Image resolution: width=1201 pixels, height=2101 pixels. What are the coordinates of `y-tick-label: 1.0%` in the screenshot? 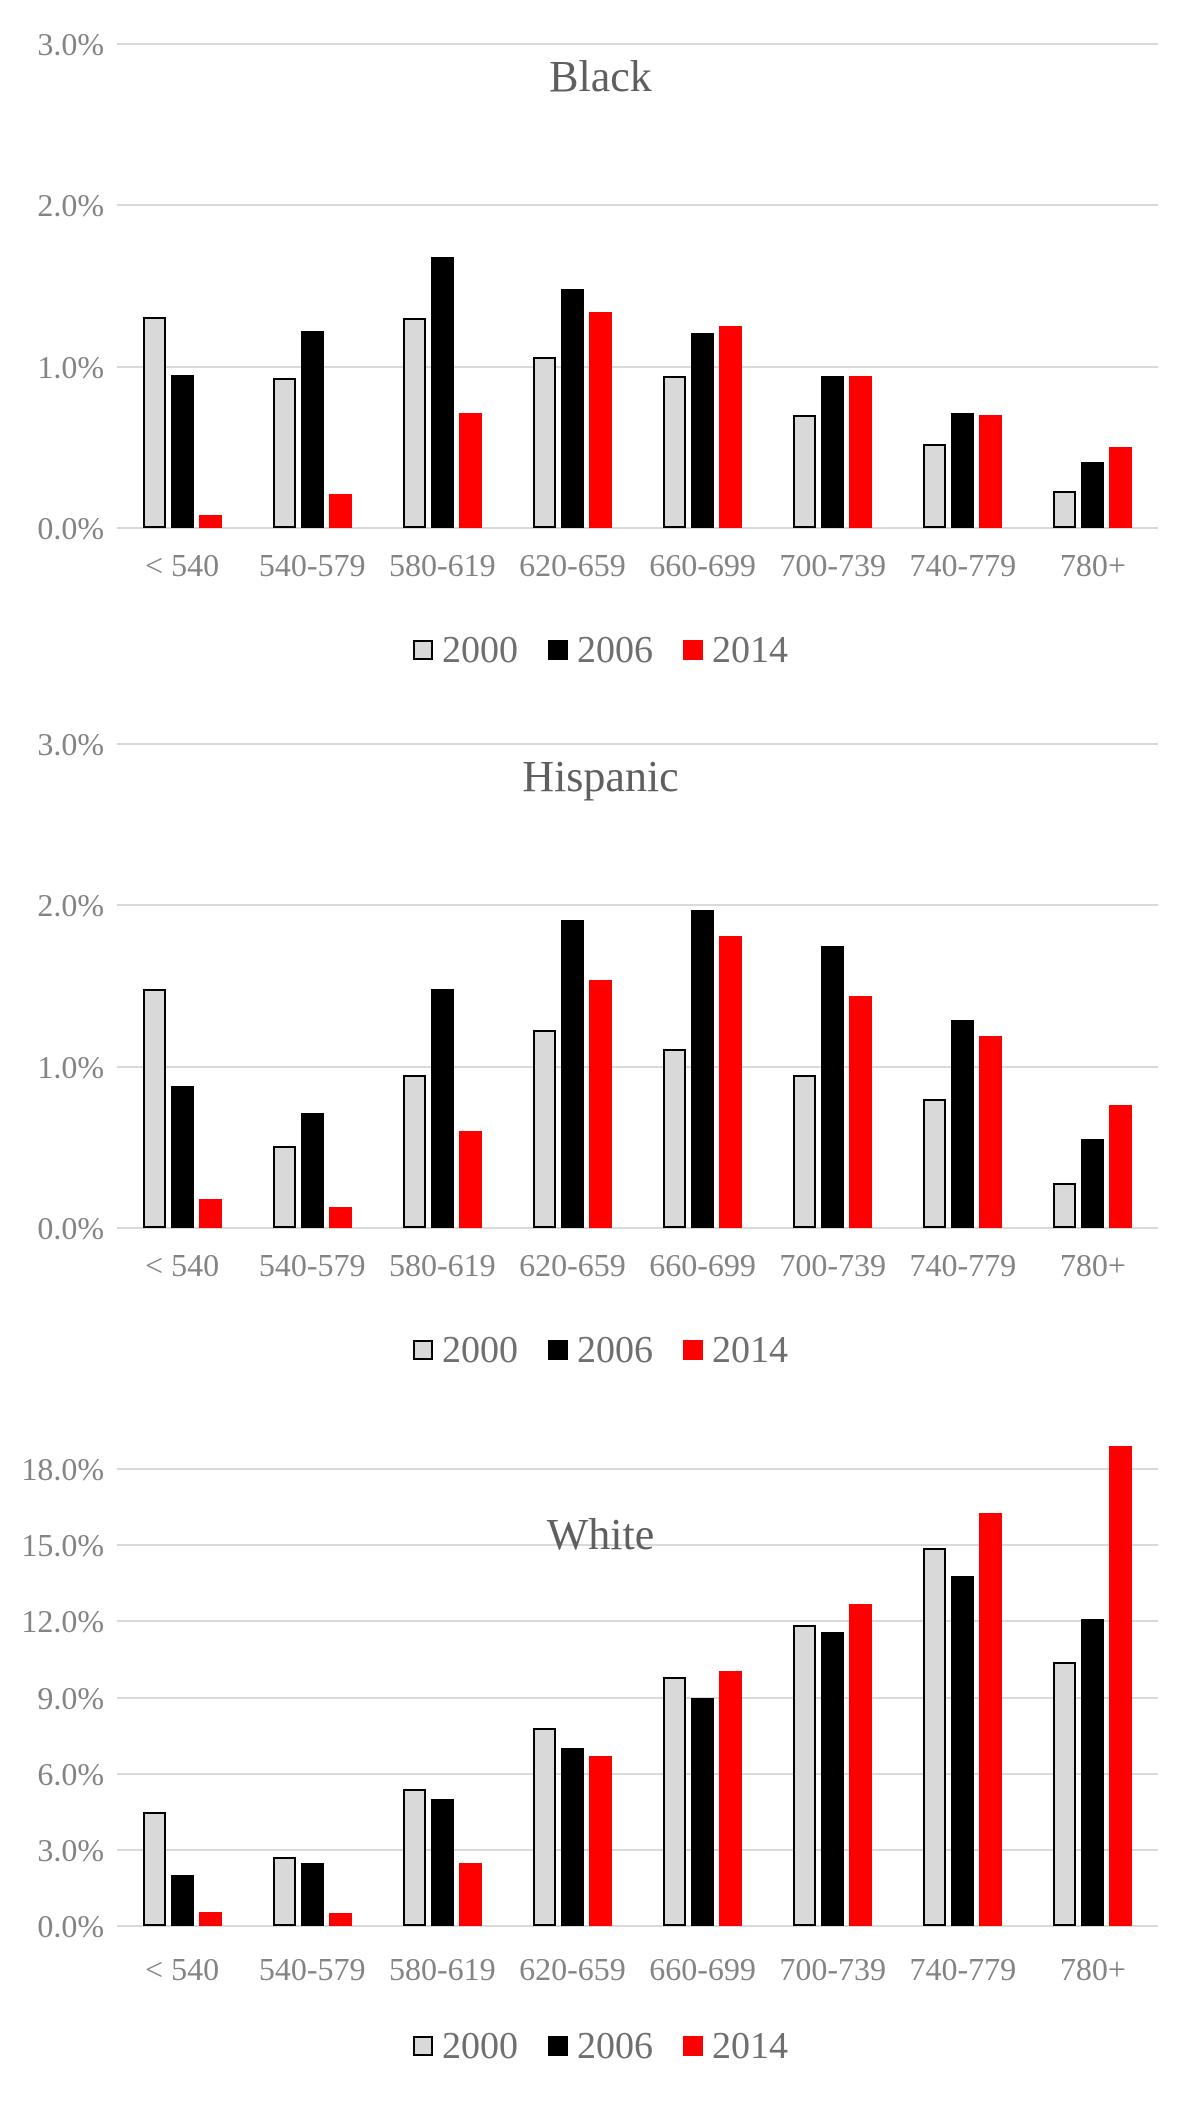 It's located at (70, 366).